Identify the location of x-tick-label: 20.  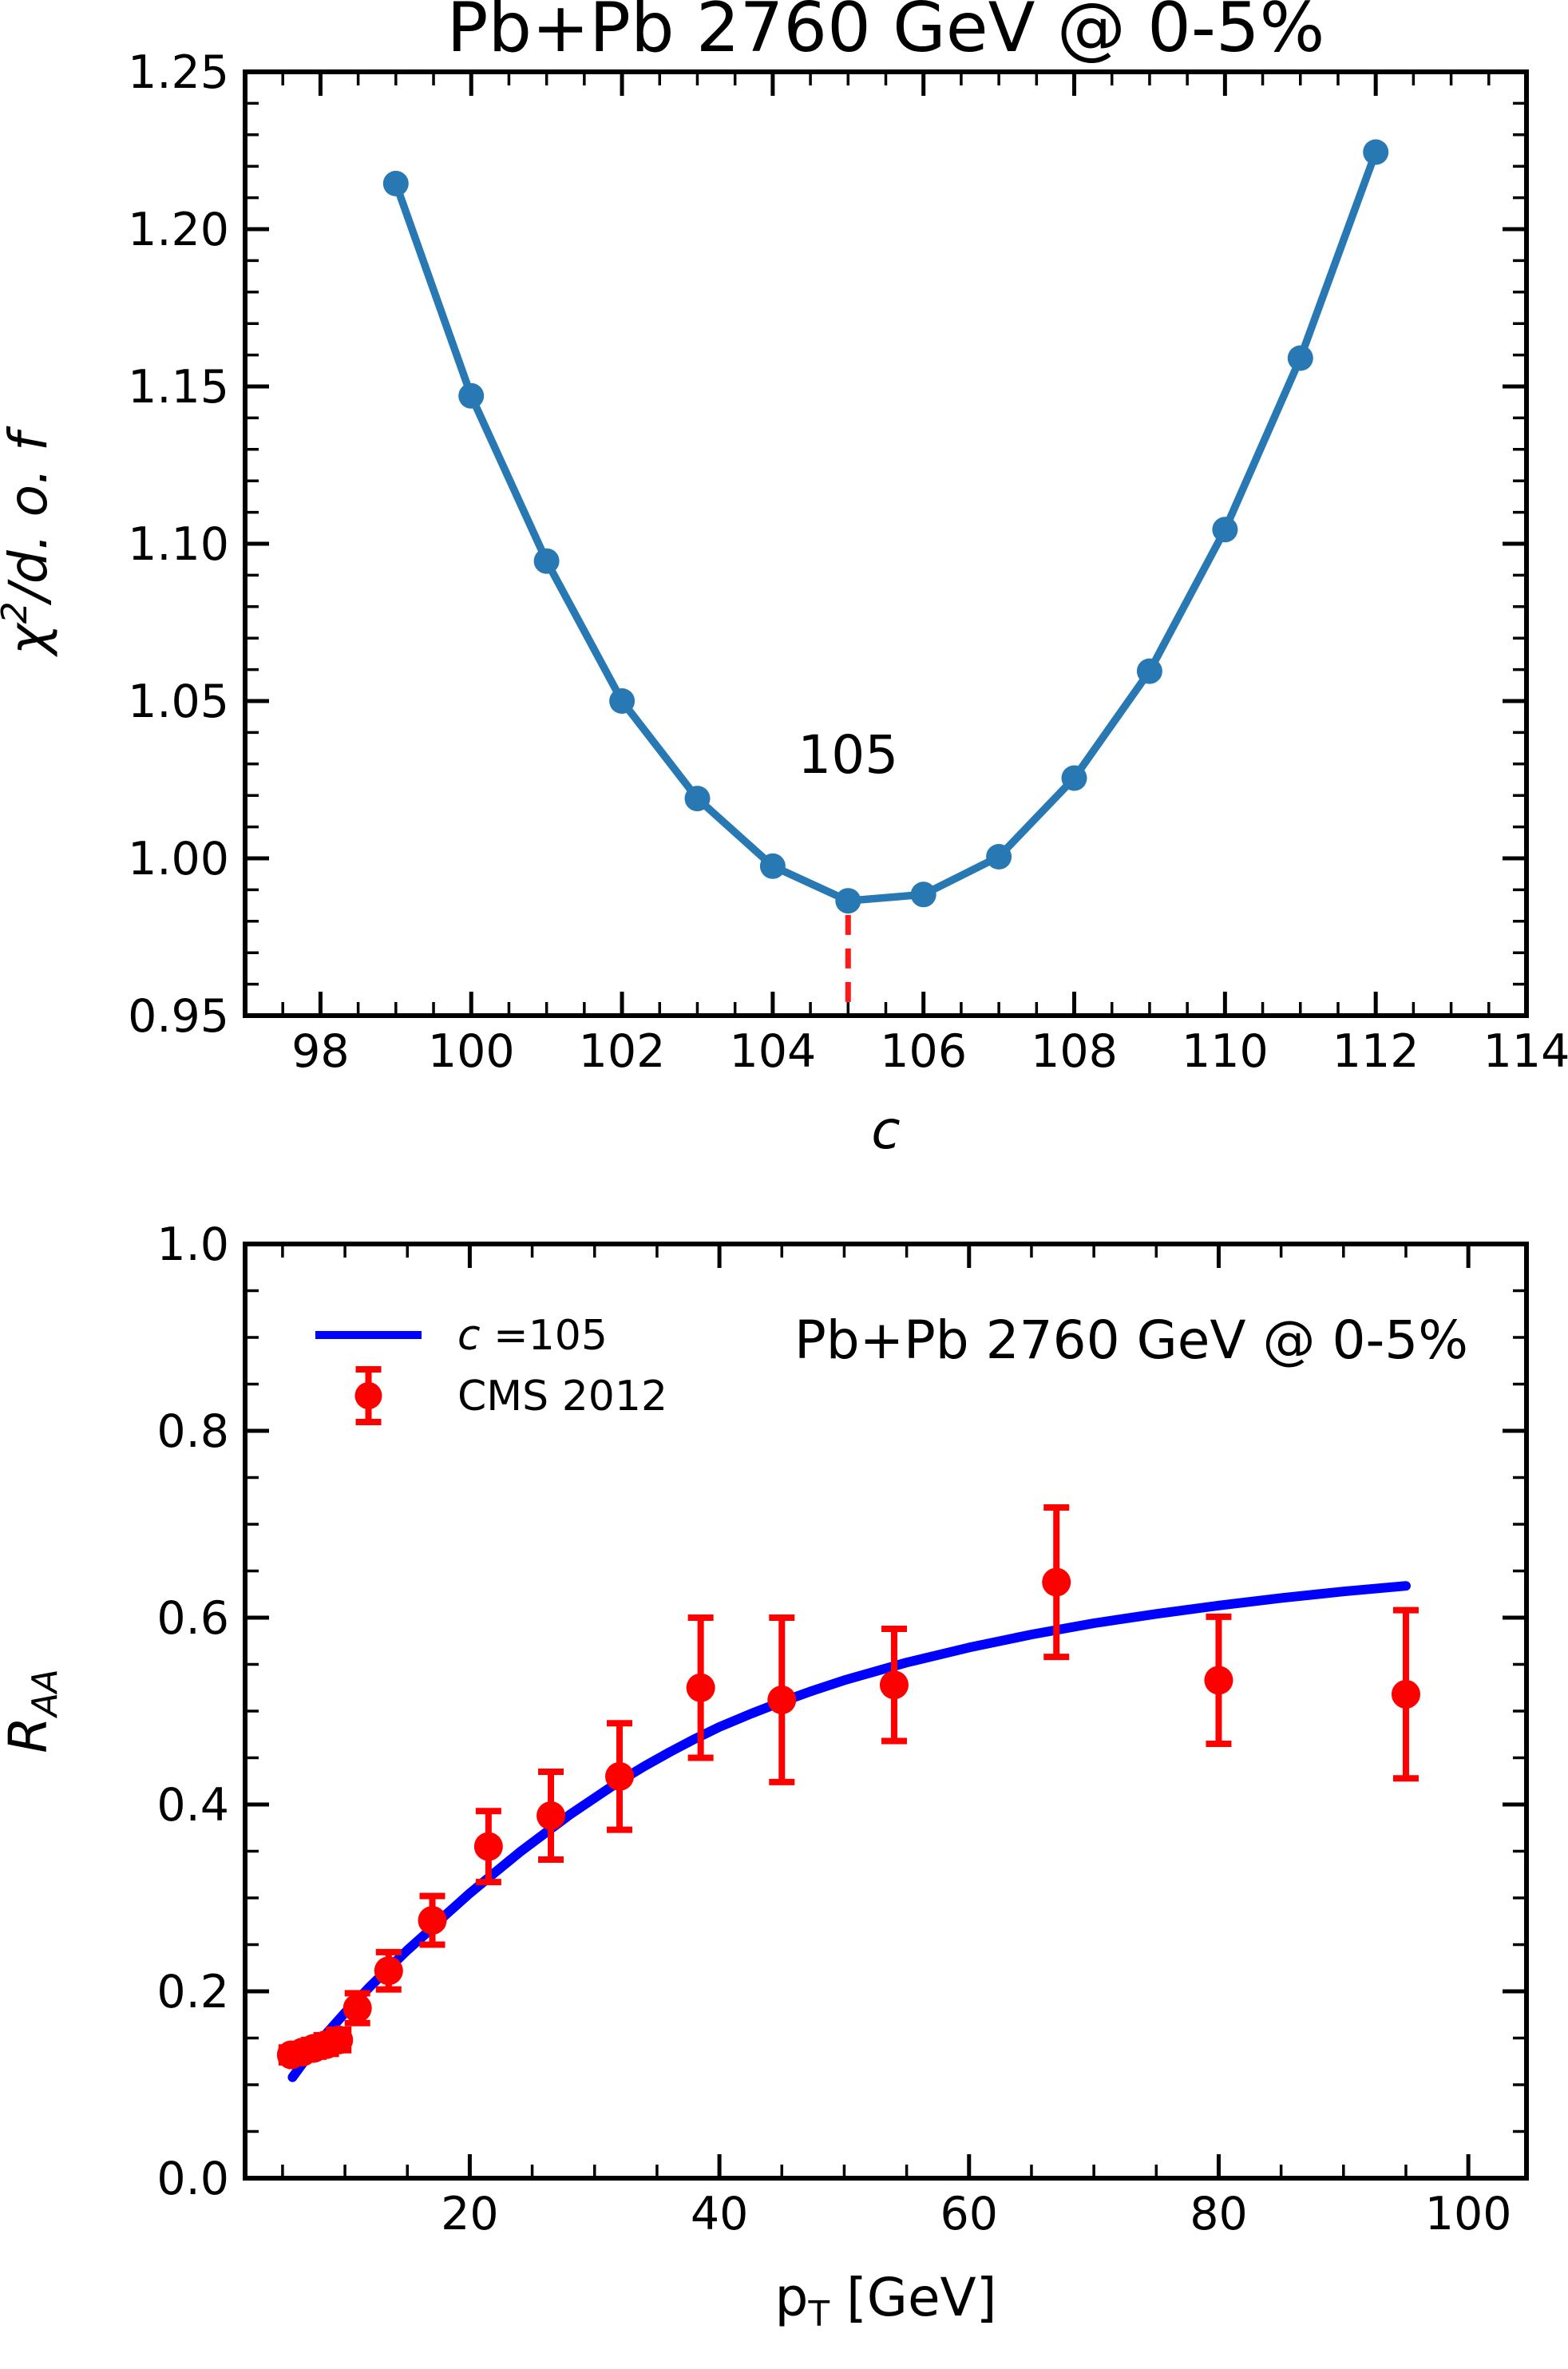
(470, 2214).